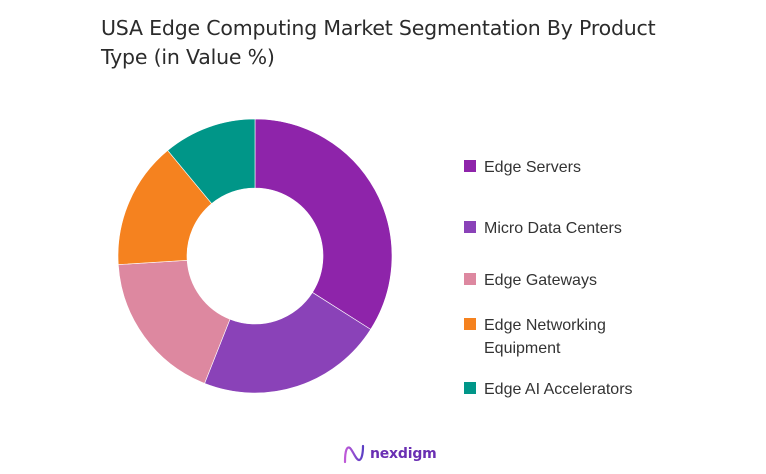  I want to click on legend-label: Edge AI Accelerators, so click(558, 389).